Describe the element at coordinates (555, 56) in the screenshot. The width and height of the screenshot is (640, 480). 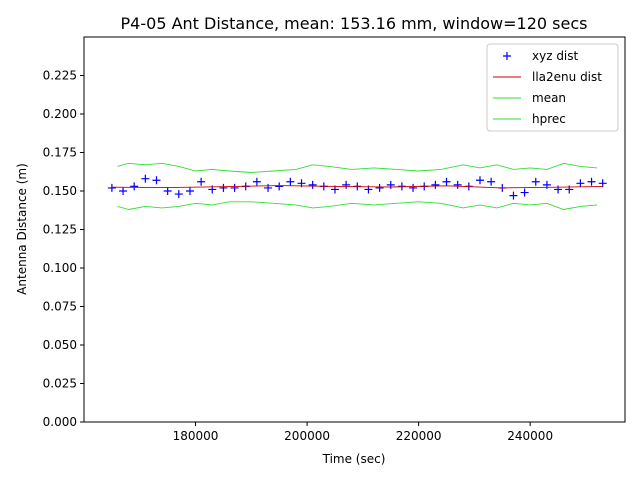
I see `legend-label: xyz dist` at that location.